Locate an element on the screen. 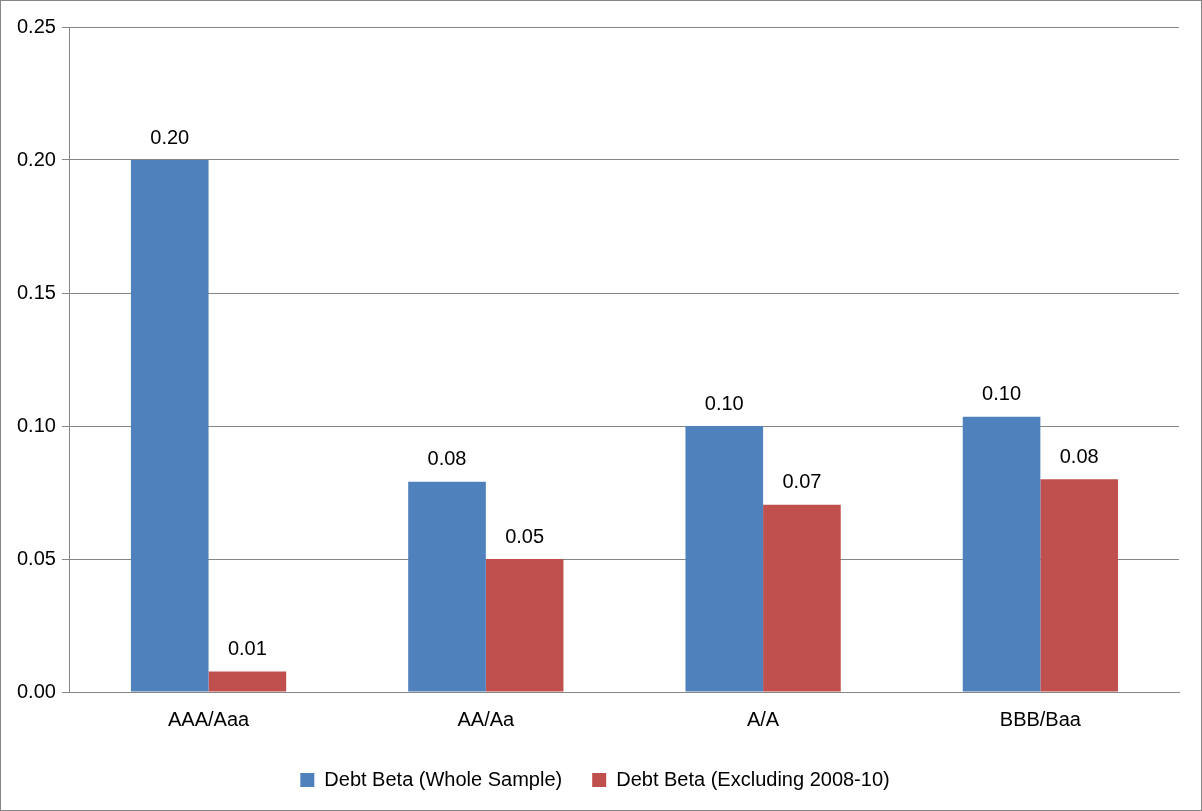 Image resolution: width=1202 pixels, height=811 pixels. x-tick-label: AAA/Aaa is located at coordinates (209, 718).